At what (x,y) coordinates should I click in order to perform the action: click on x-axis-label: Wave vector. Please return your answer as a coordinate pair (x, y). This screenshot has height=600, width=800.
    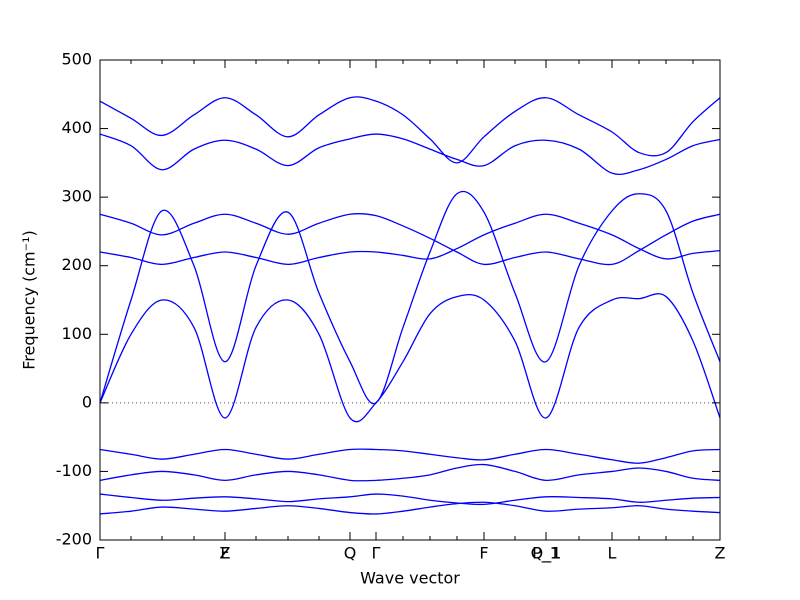
    Looking at the image, I should click on (410, 578).